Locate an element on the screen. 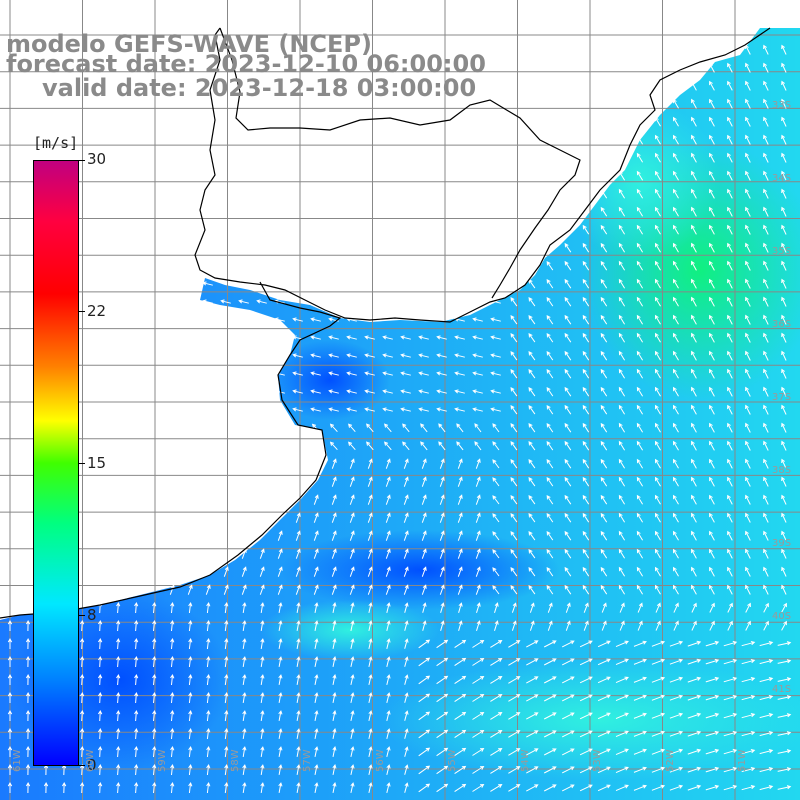 The image size is (800, 800). latitude-label: 36S is located at coordinates (782, 324).